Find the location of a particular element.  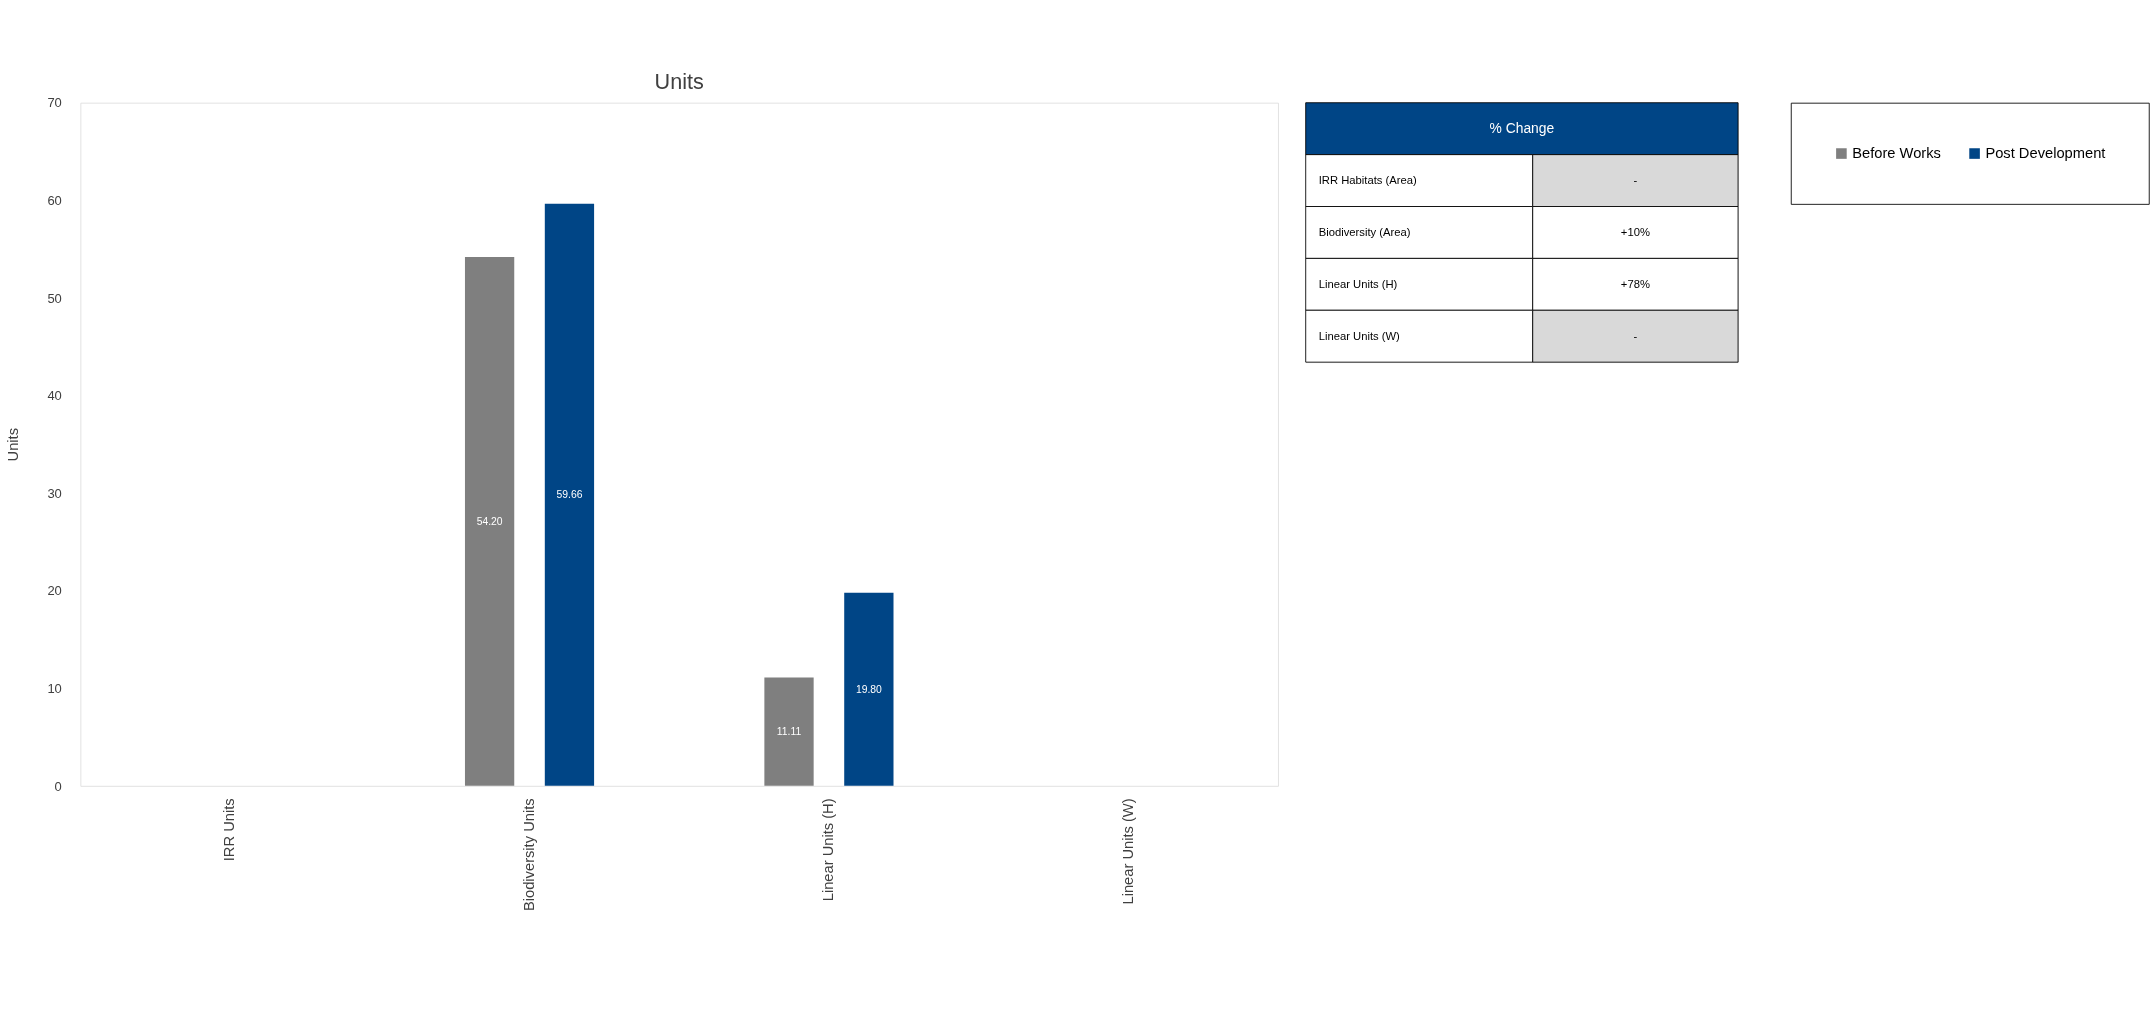

data-label: 11.11 is located at coordinates (789, 732).